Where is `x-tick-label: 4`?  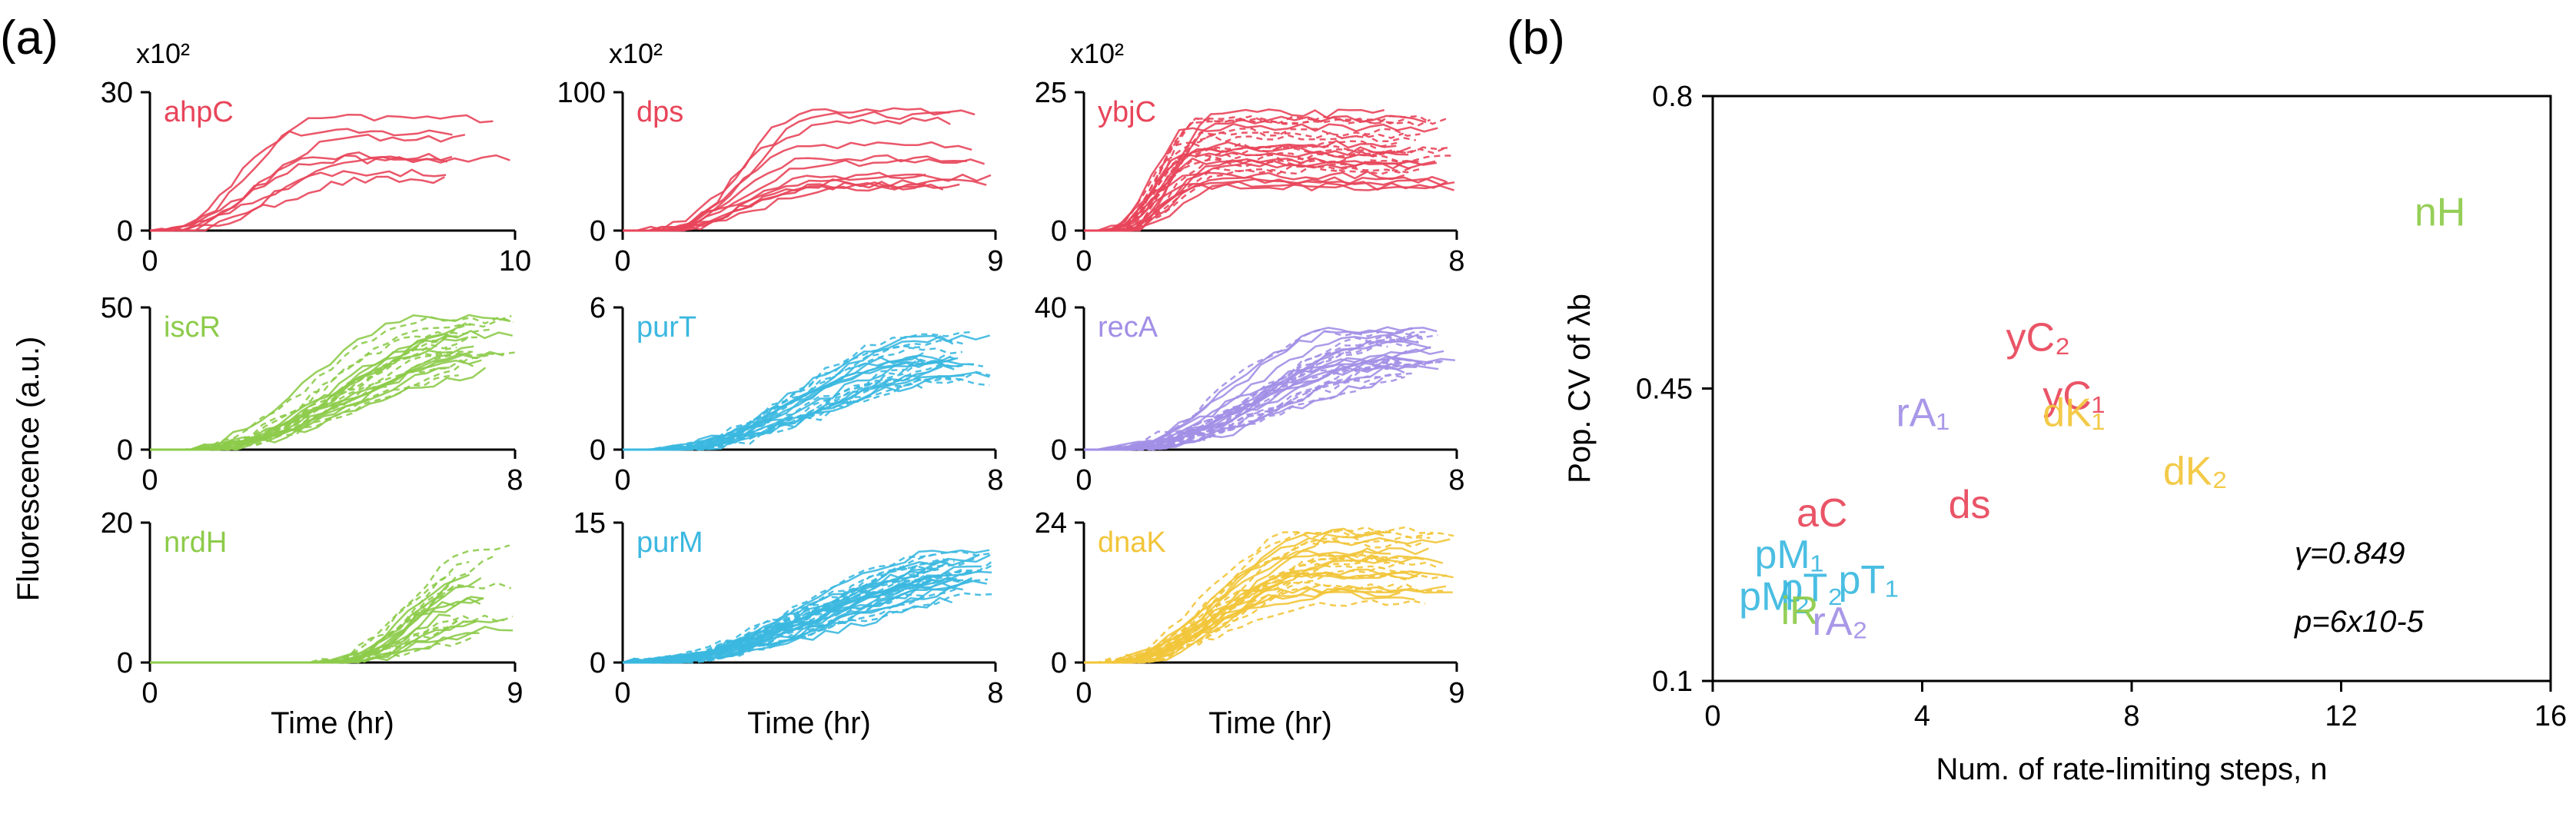
x-tick-label: 4 is located at coordinates (1922, 716).